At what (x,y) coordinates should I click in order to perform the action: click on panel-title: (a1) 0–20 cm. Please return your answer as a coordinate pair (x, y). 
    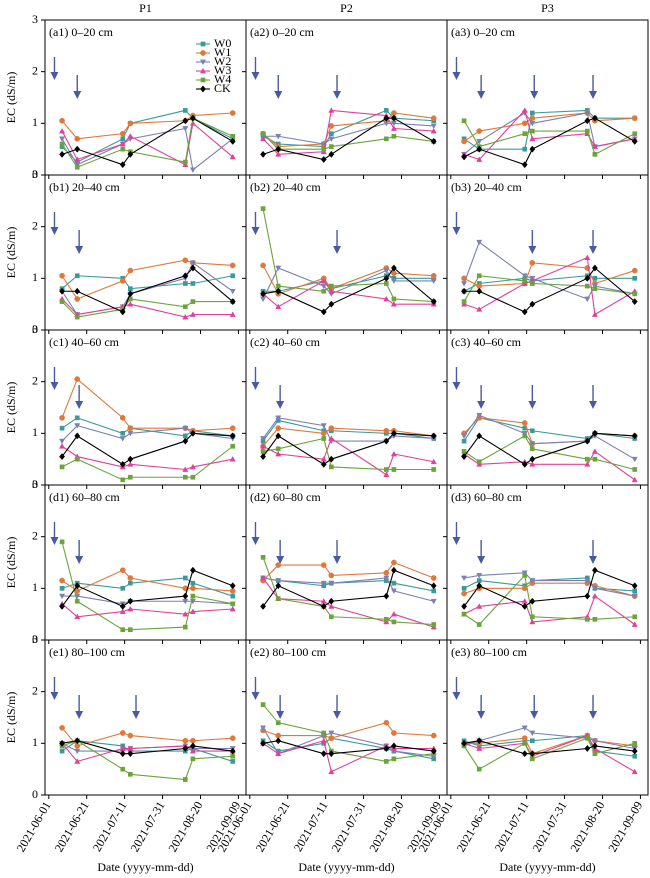
    Looking at the image, I should click on (81, 32).